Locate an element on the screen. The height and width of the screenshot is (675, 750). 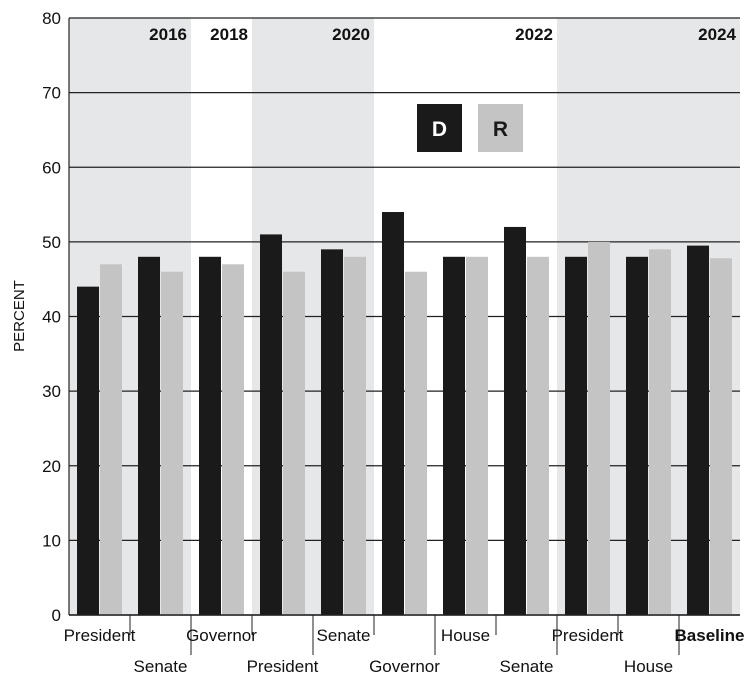
y-tick-label-70: 70 is located at coordinates (51, 93).